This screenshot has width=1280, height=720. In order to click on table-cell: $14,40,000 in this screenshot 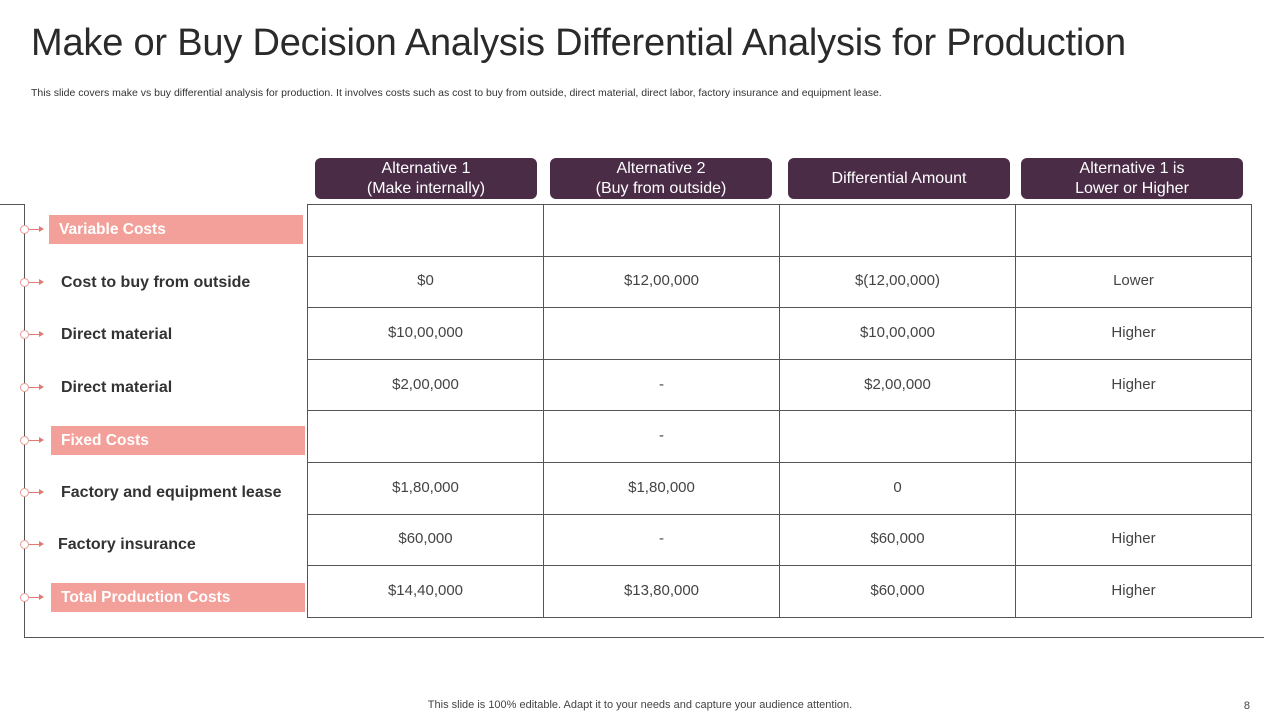, I will do `click(425, 591)`.